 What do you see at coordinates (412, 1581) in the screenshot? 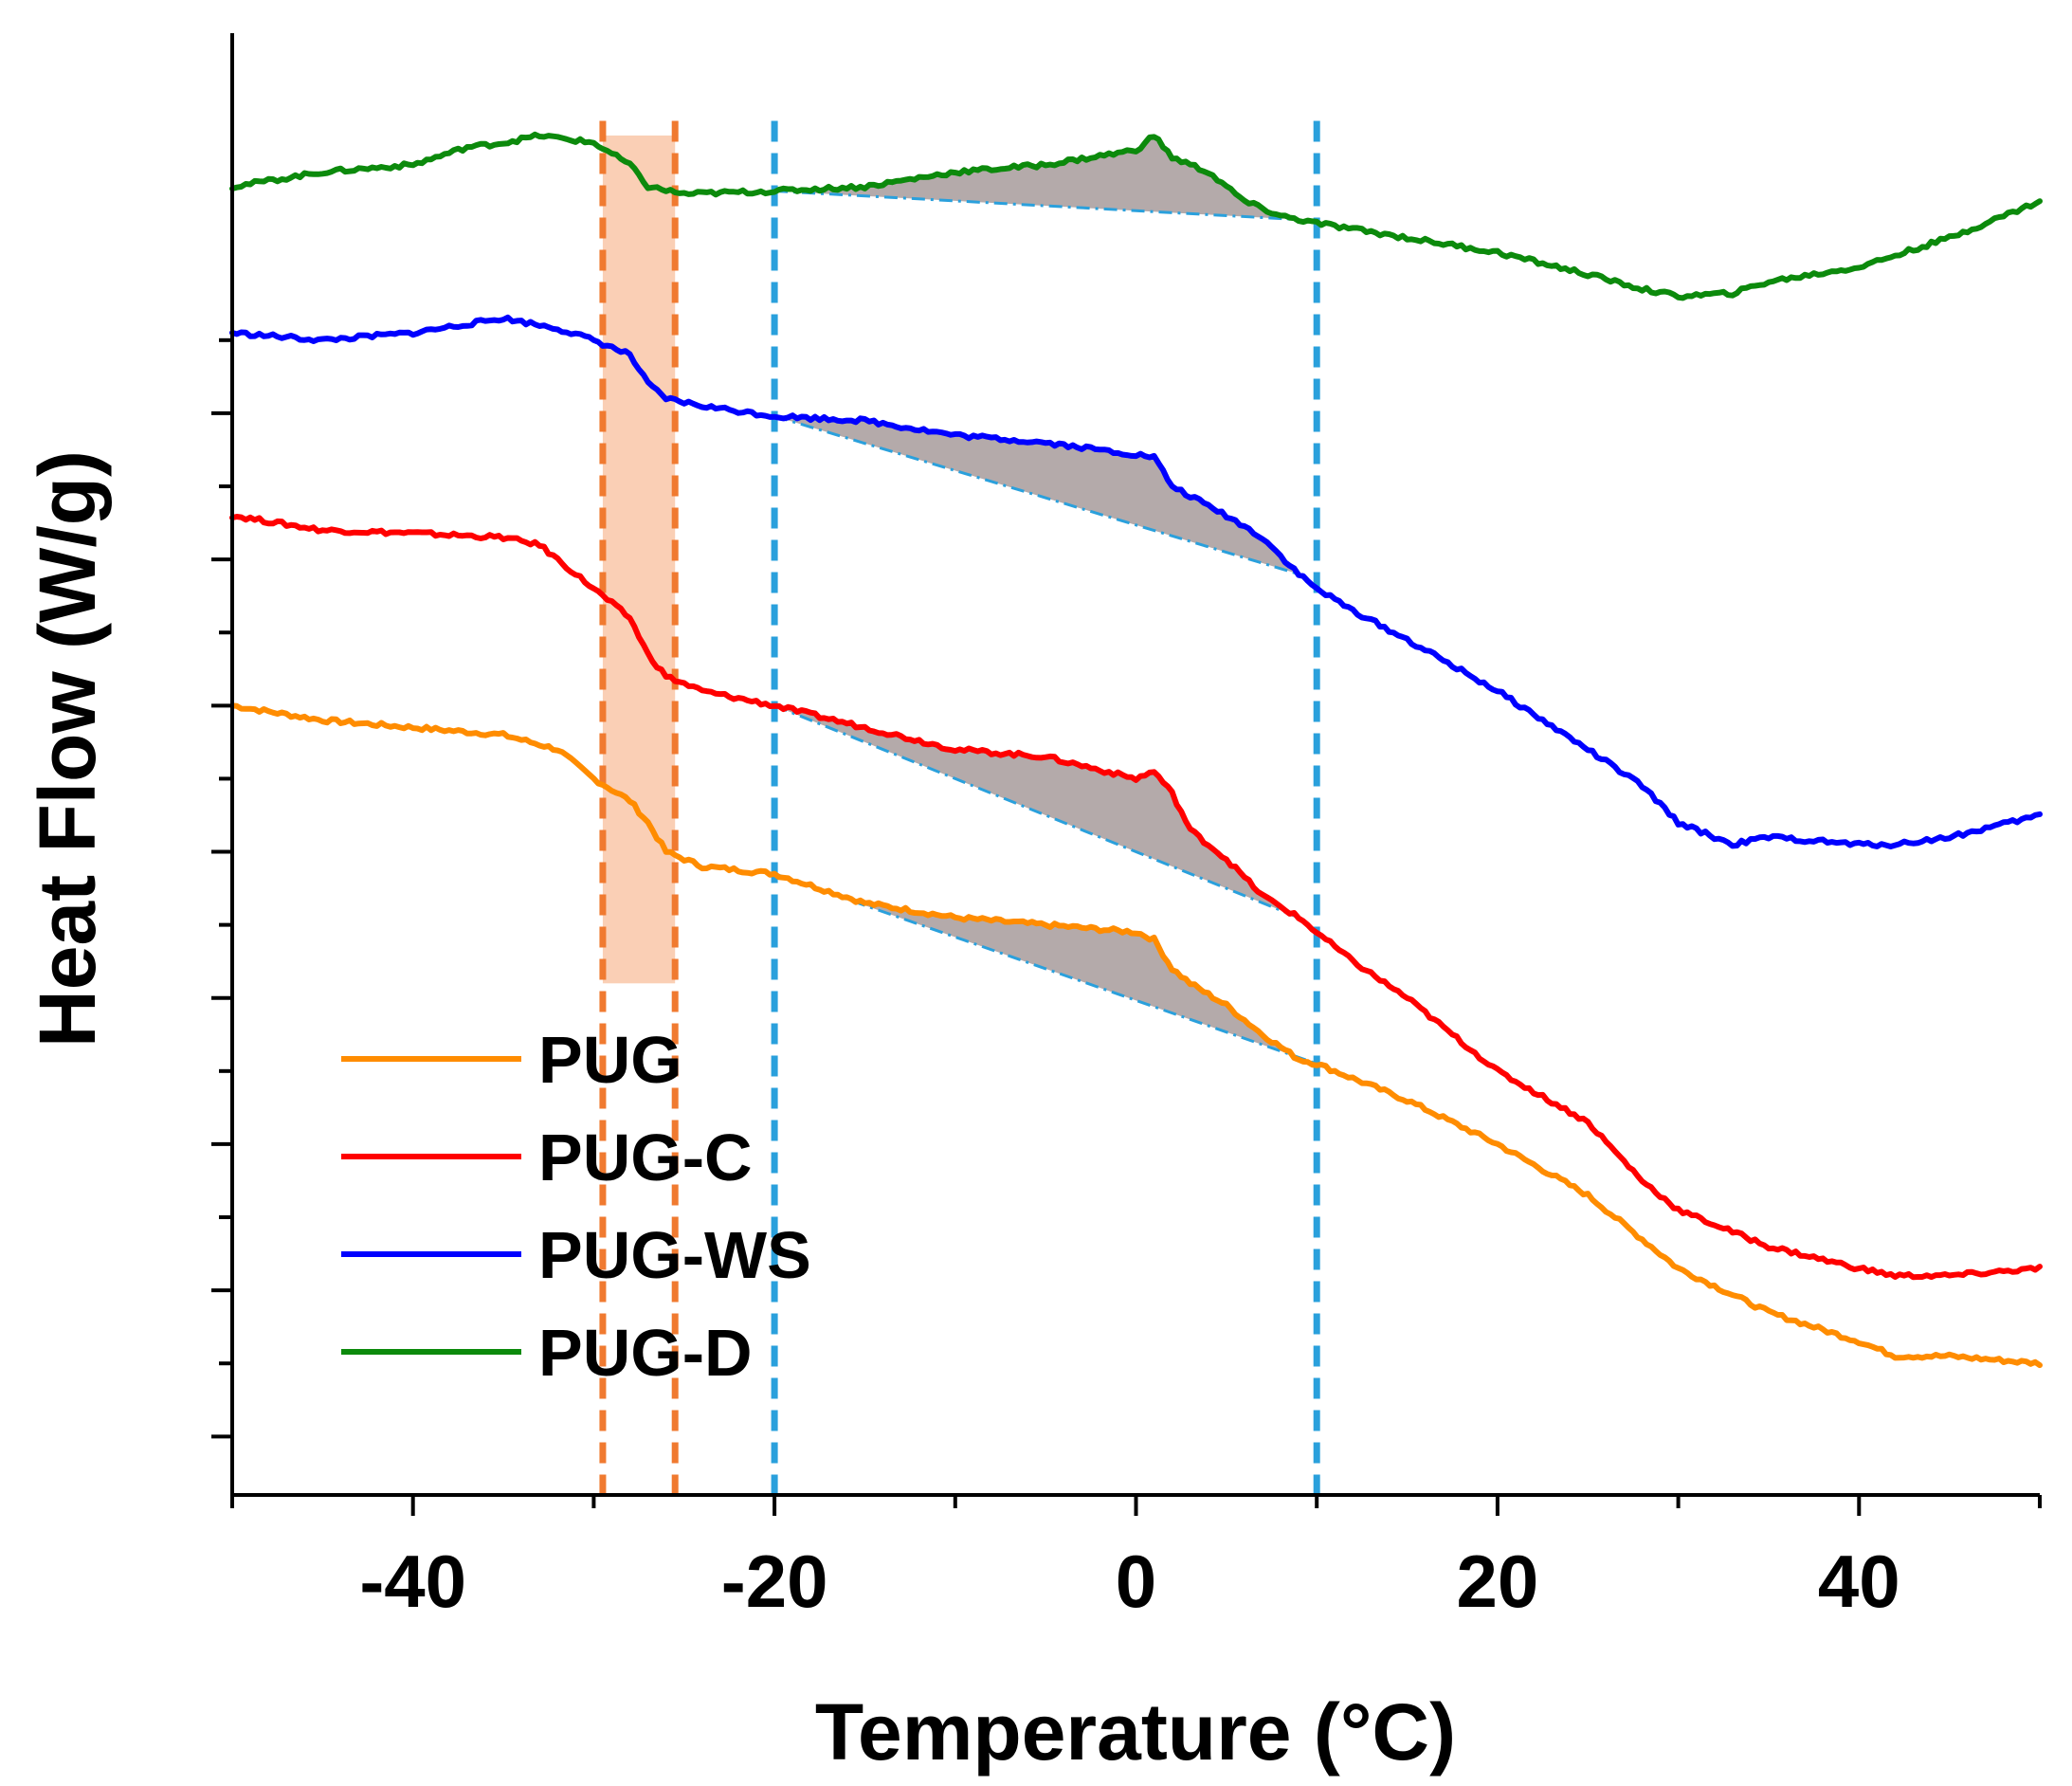
I see `x-tick-label: -40` at bounding box center [412, 1581].